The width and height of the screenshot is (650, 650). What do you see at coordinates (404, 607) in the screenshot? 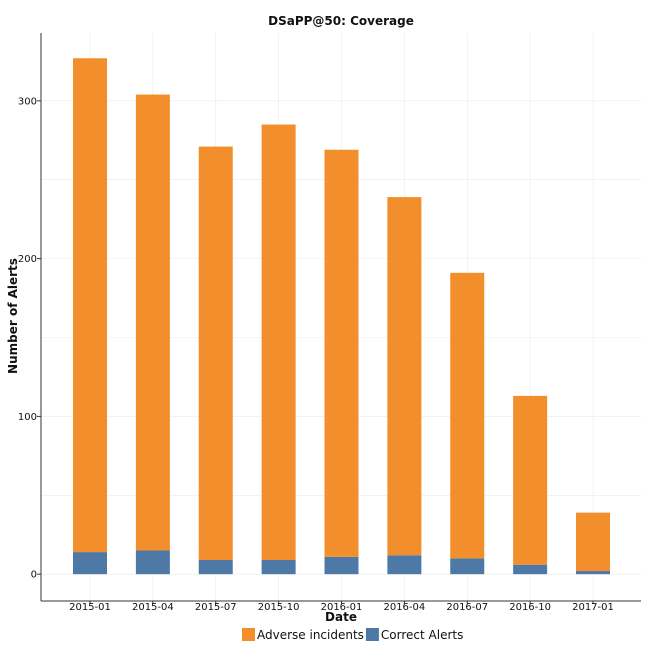
I see `x-tick-label: 2016-04` at bounding box center [404, 607].